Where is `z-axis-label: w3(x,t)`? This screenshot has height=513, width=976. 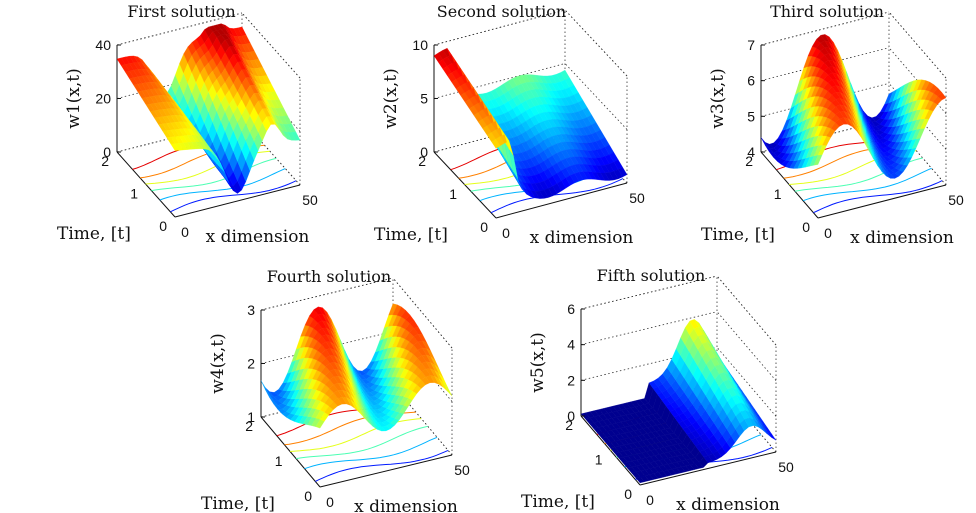 z-axis-label: w3(x,t) is located at coordinates (718, 98).